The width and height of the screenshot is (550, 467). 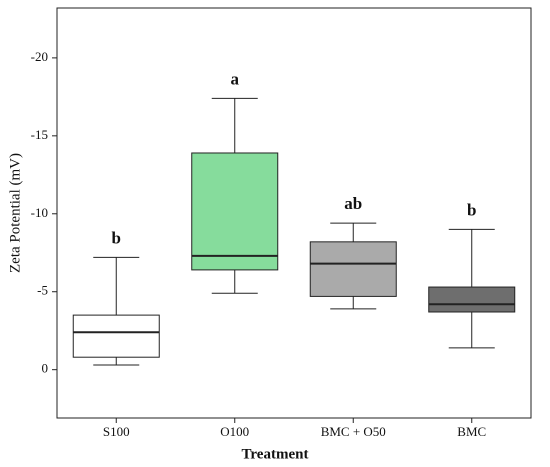 I want to click on y-tick-label: 0, so click(x=45, y=368).